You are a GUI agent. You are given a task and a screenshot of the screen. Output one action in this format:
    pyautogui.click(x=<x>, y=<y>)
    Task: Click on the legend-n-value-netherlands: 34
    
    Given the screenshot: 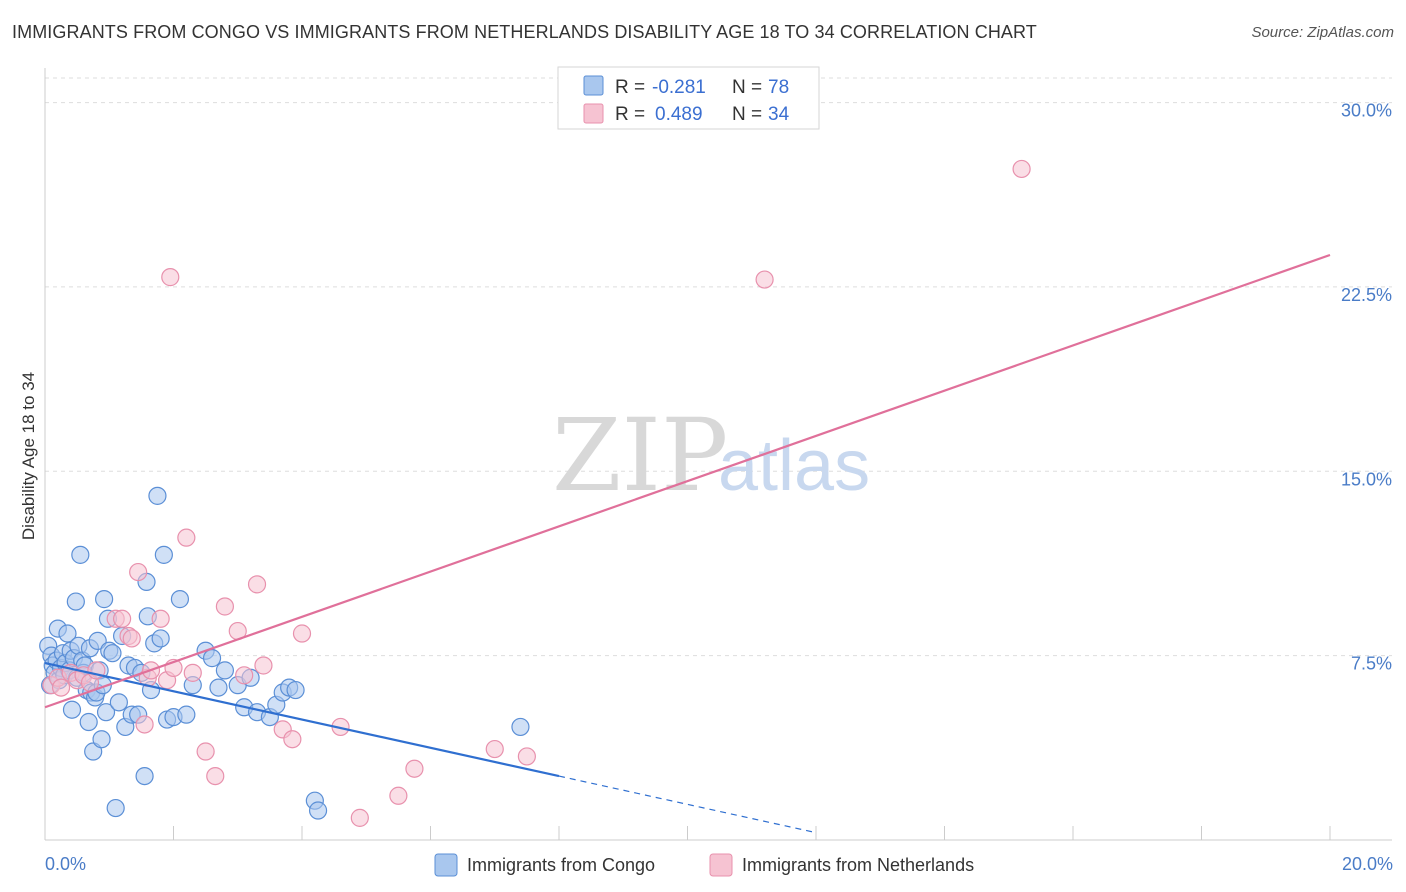 What is the action you would take?
    pyautogui.click(x=779, y=114)
    